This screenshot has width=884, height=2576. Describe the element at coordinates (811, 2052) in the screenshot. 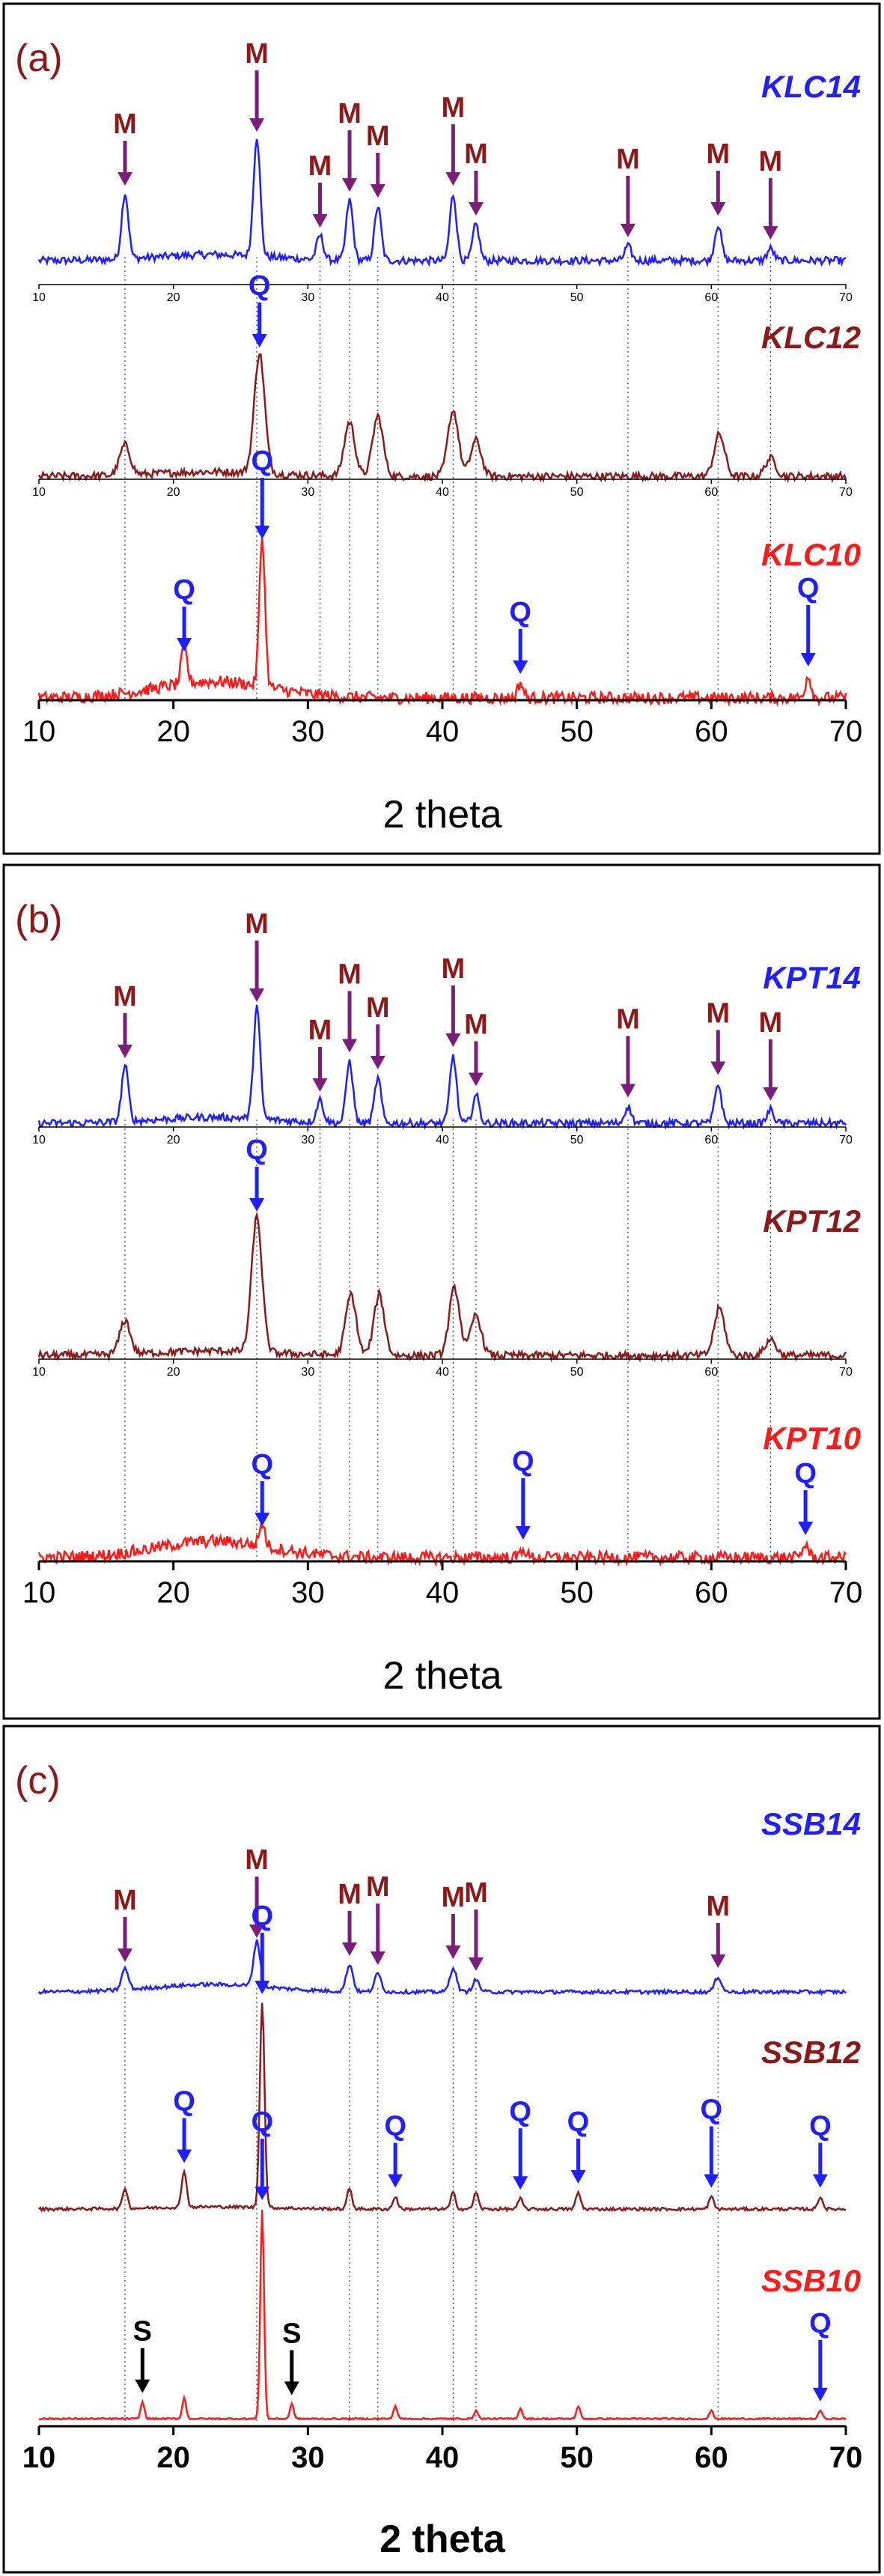

I see `series-label: SSB12` at that location.